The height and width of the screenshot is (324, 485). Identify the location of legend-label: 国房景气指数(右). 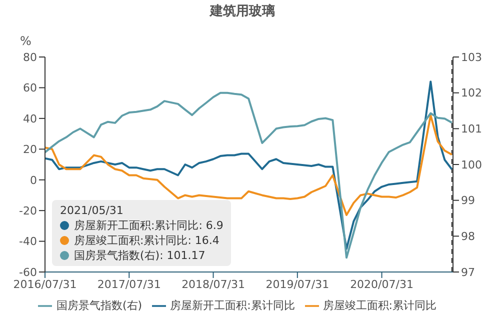
(99, 305).